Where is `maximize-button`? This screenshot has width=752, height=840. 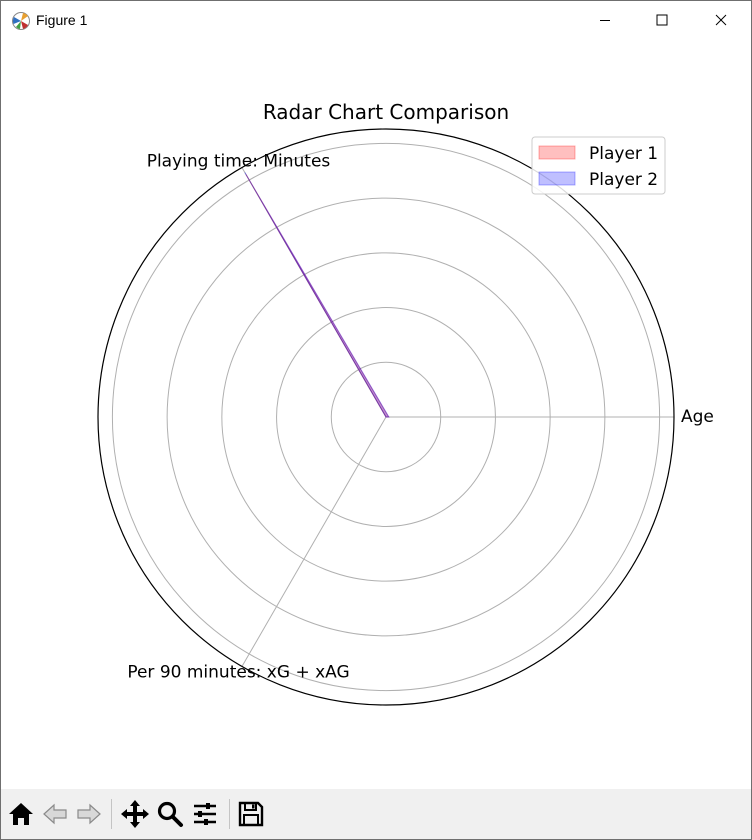
maximize-button is located at coordinates (662, 20).